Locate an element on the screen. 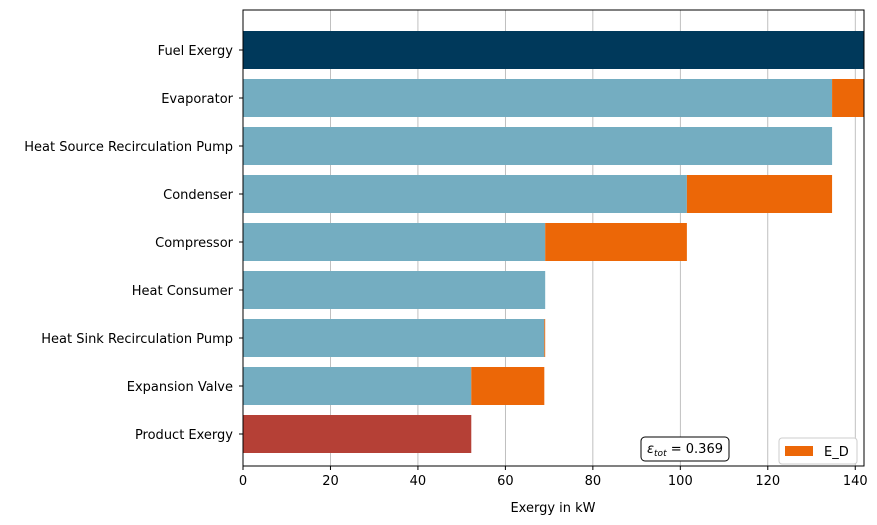  bar-base-fuel-exergy is located at coordinates (553, 50).